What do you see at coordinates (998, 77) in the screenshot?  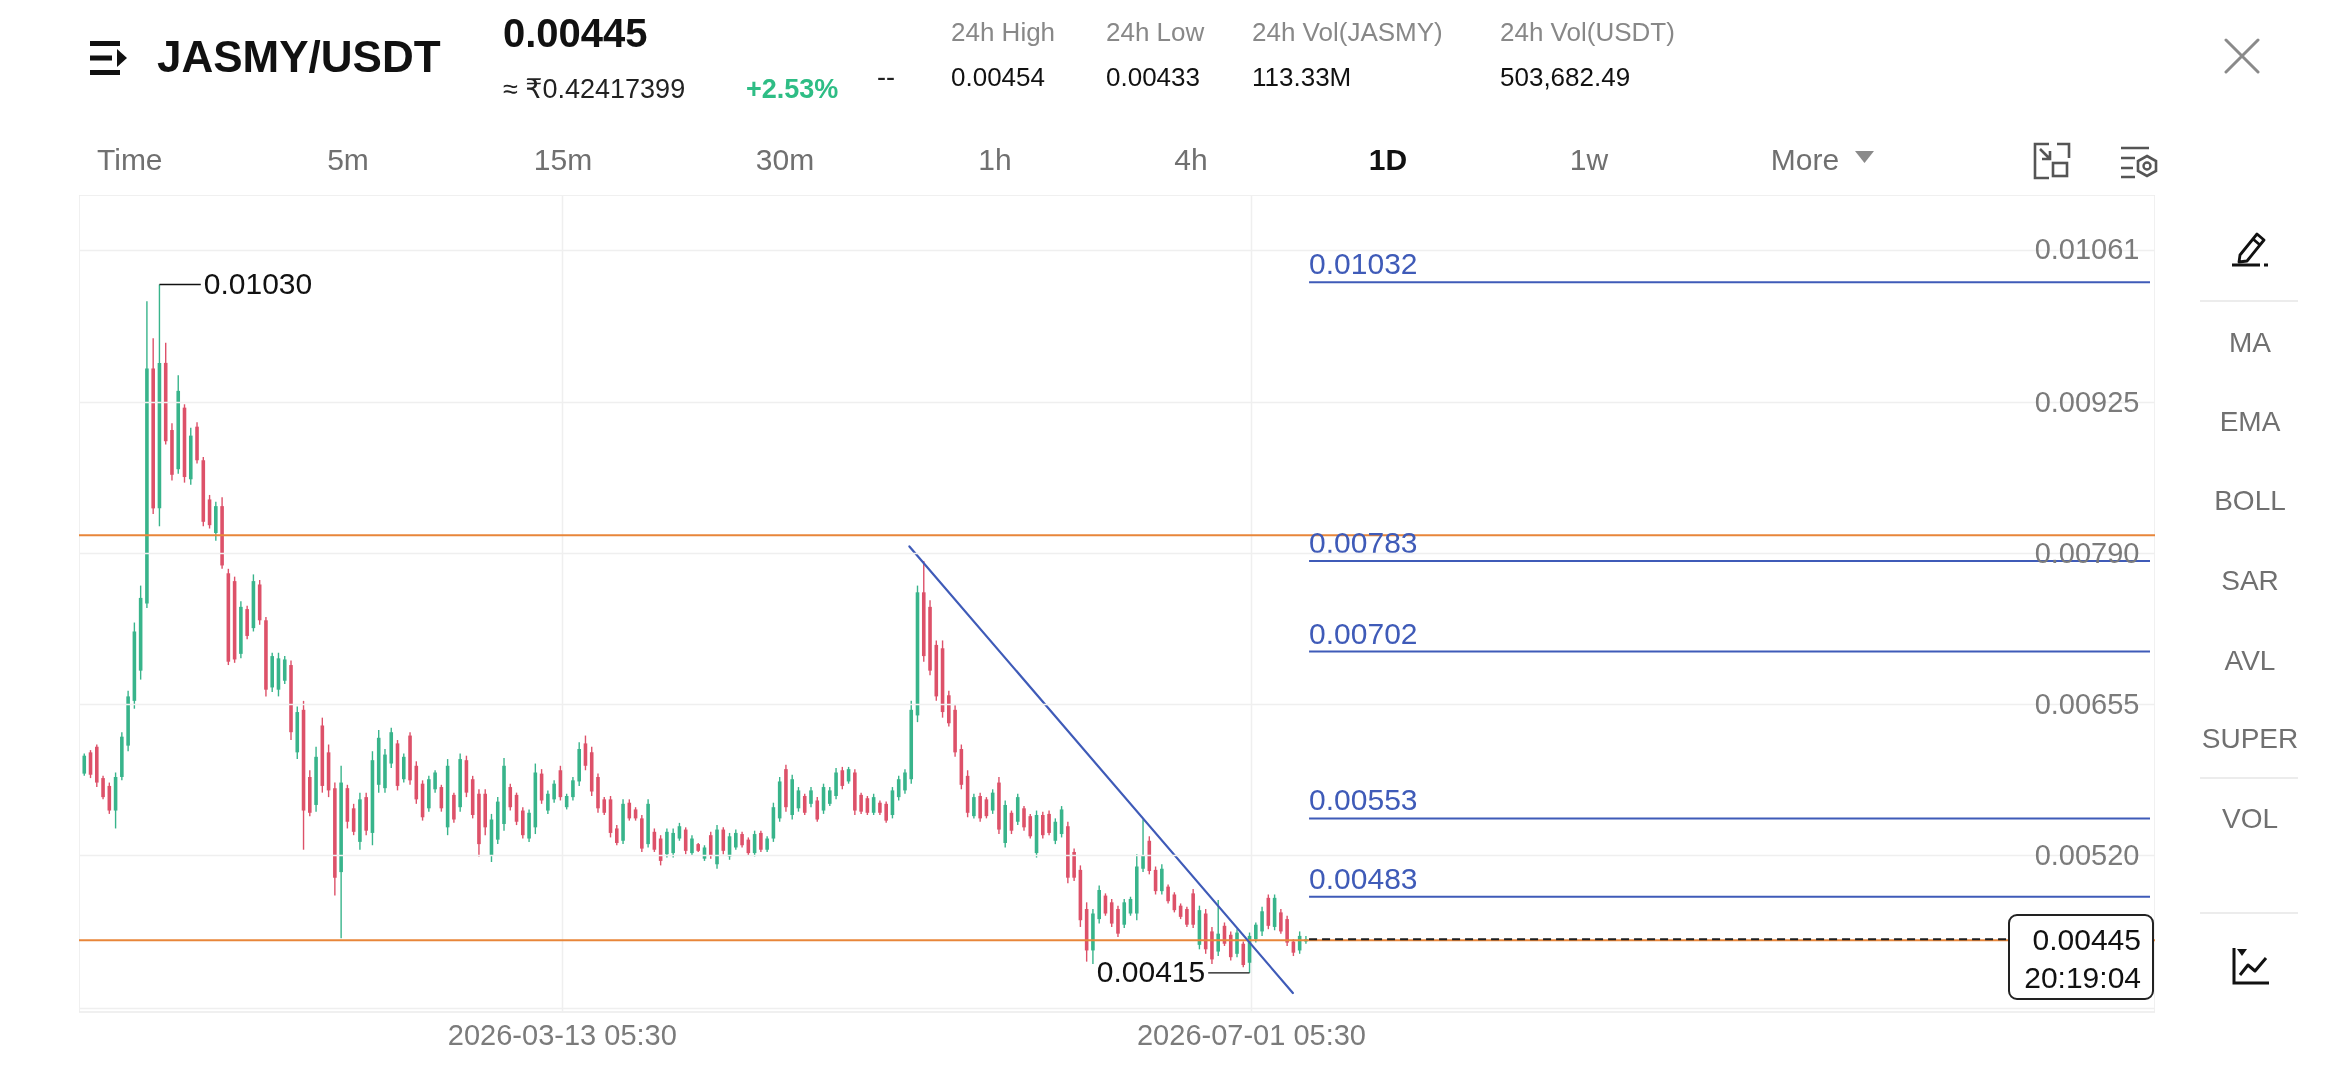 I see `text: 0.00454` at bounding box center [998, 77].